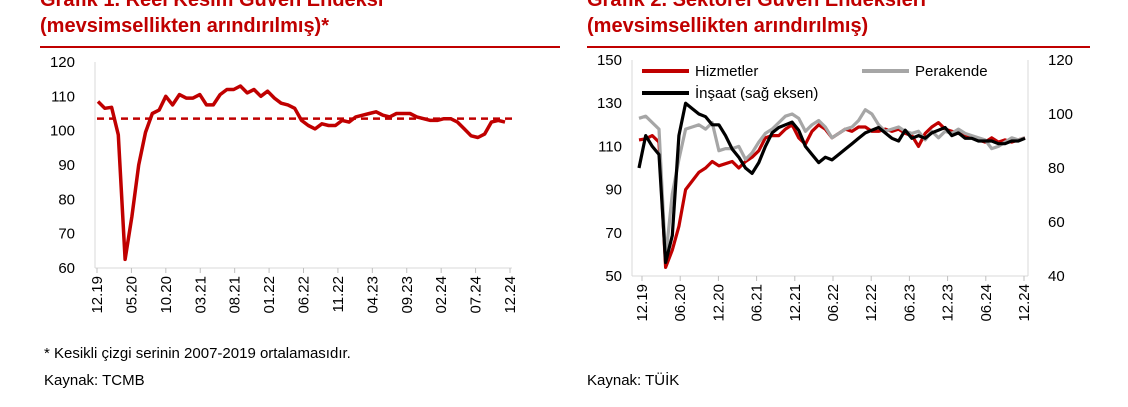 This screenshot has height=407, width=1128. I want to click on chart2-x-tick-label: 12.20, so click(718, 303).